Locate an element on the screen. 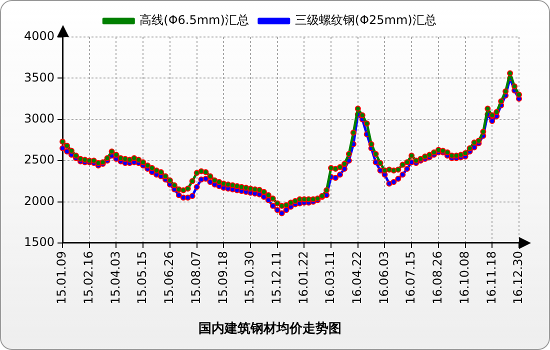 The width and height of the screenshot is (550, 350). x-tick-label: 15.06.26 is located at coordinates (169, 277).